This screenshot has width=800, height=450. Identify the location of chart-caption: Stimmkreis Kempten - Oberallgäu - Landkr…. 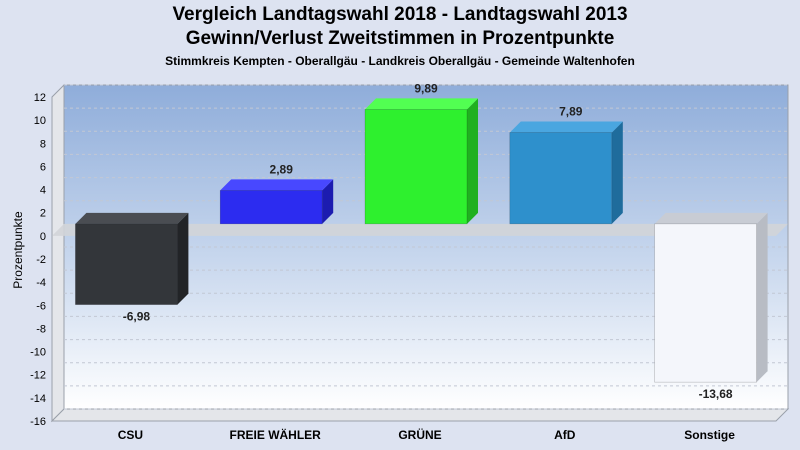
(400, 61).